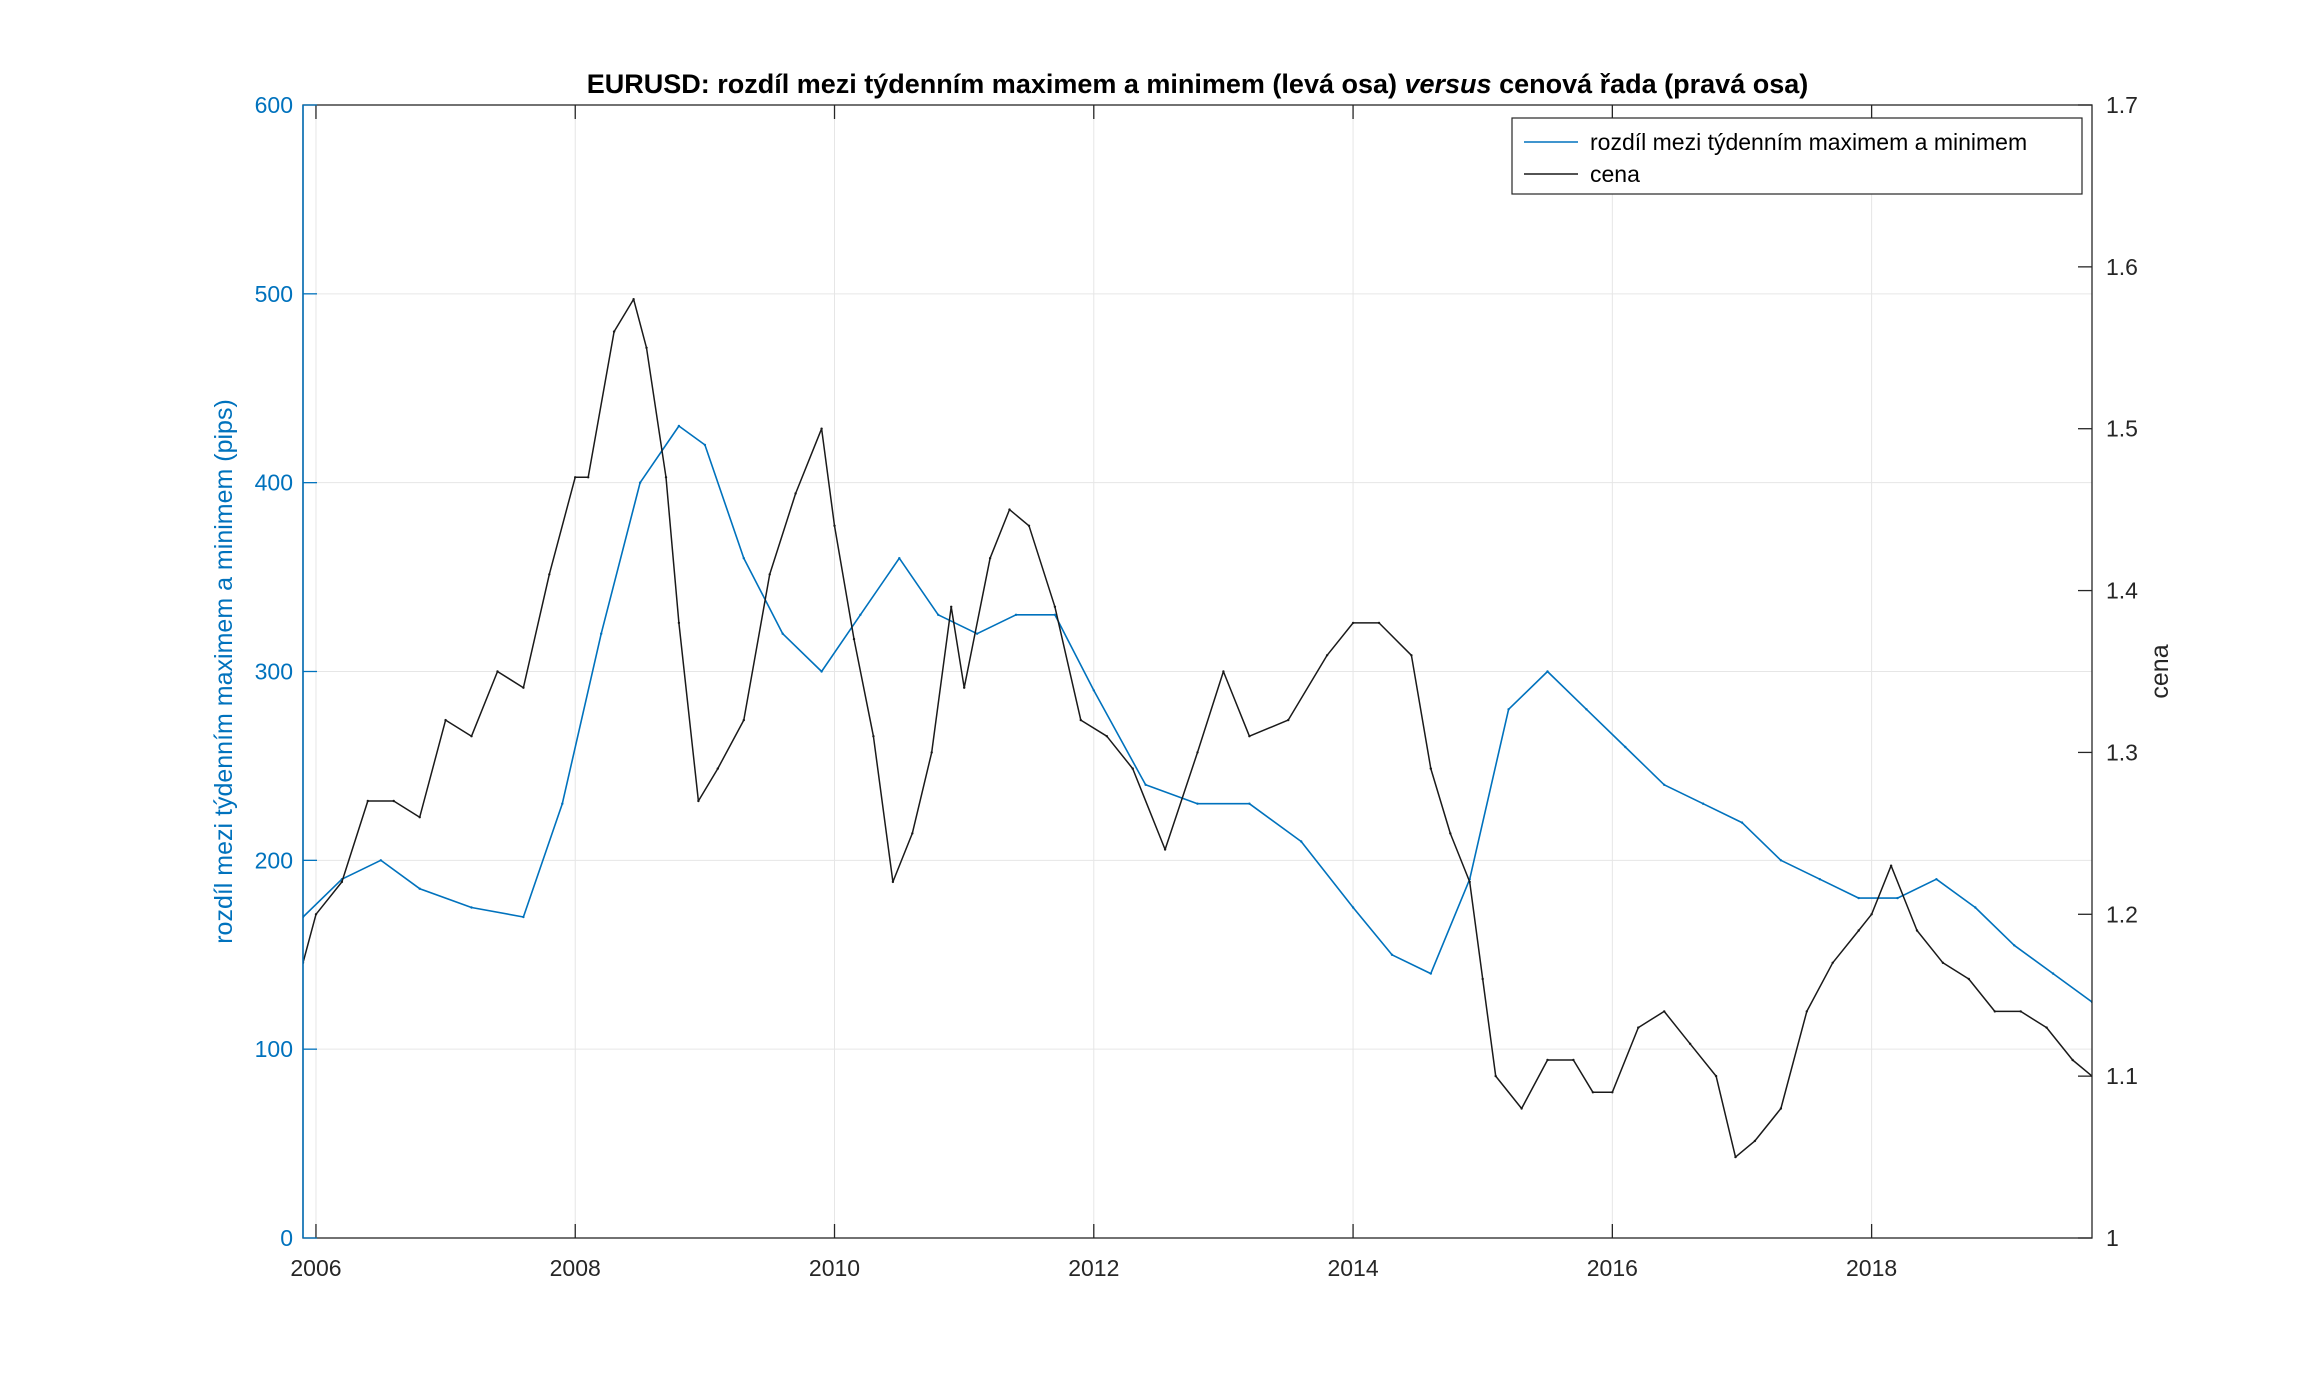  I want to click on y-right-tick-label: 1.1, so click(2122, 1076).